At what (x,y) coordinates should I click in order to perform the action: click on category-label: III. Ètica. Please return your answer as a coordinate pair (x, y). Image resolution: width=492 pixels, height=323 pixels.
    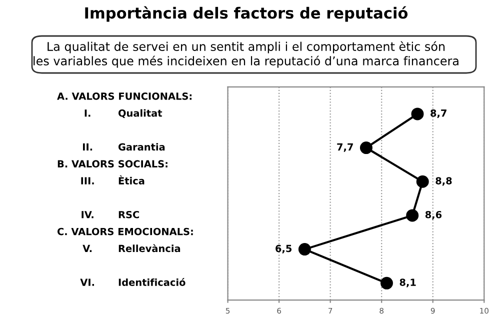
    Looking at the image, I should click on (112, 179).